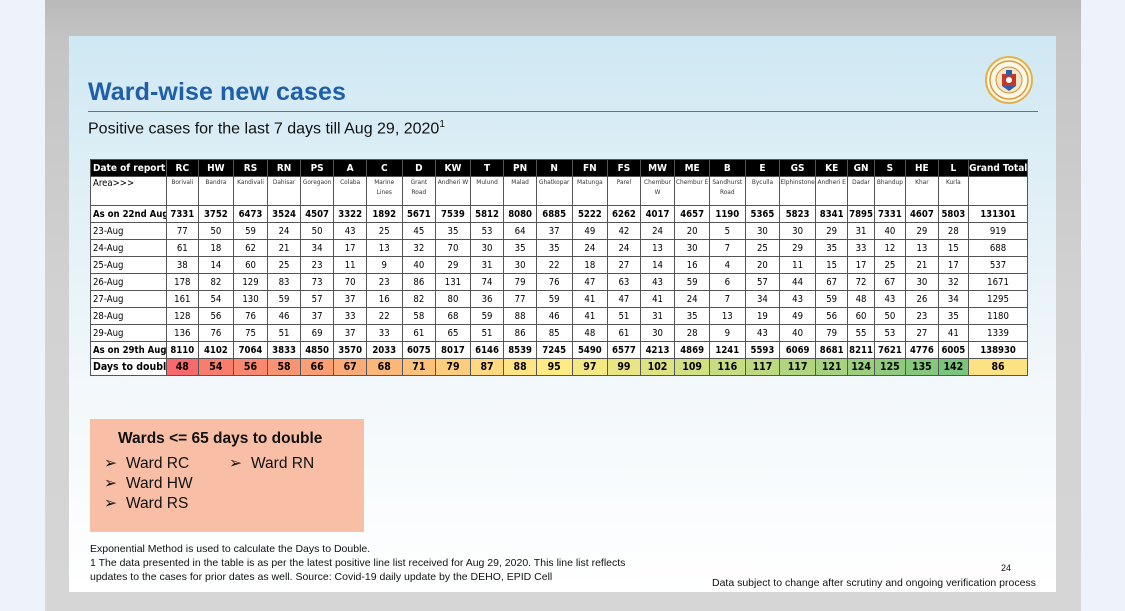 The image size is (1125, 611). I want to click on cell-a: 17, so click(350, 248).